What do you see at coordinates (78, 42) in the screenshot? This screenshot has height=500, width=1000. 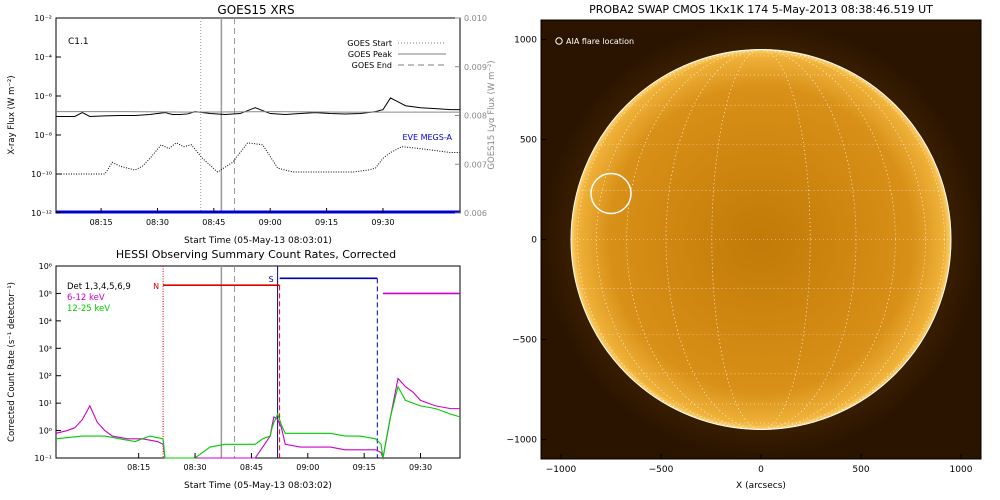 I see `goes-class-label: C1.1` at bounding box center [78, 42].